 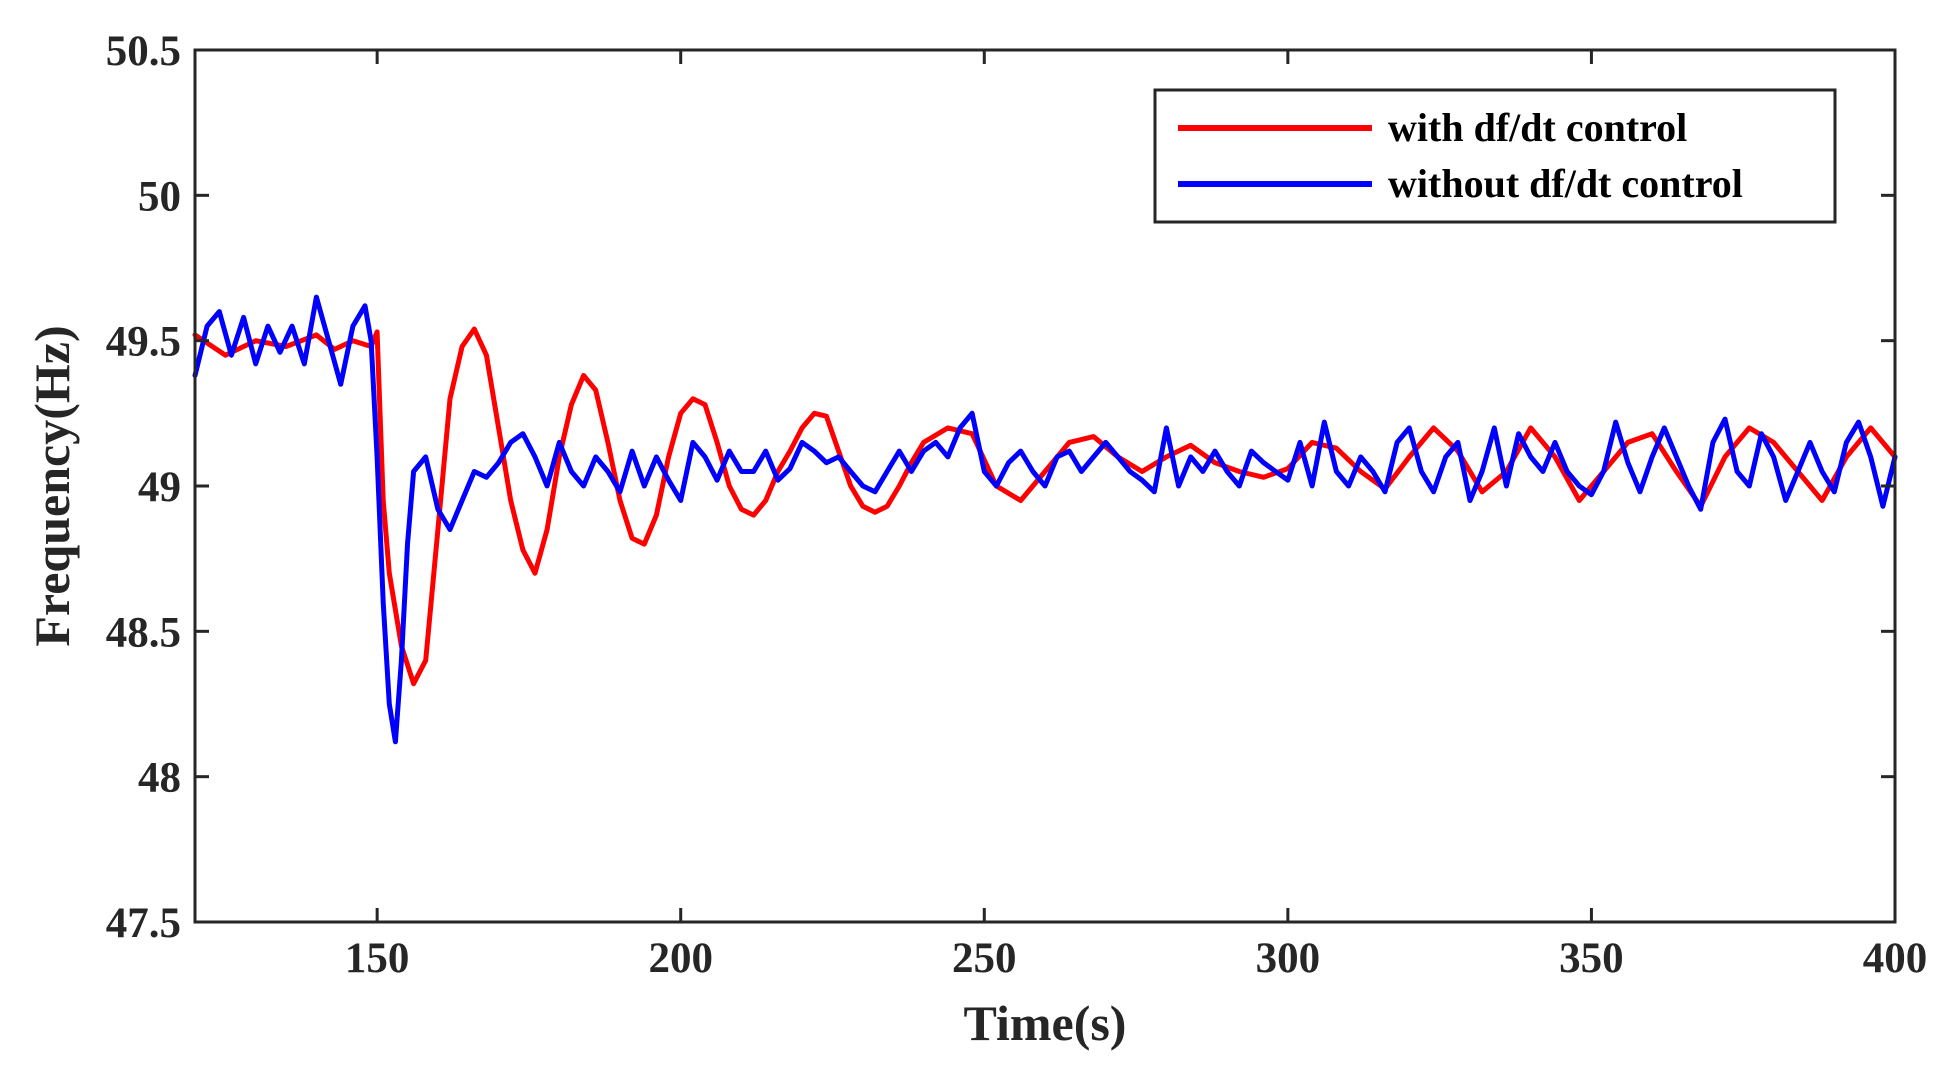 I want to click on x-tick-label: 150, so click(x=377, y=958).